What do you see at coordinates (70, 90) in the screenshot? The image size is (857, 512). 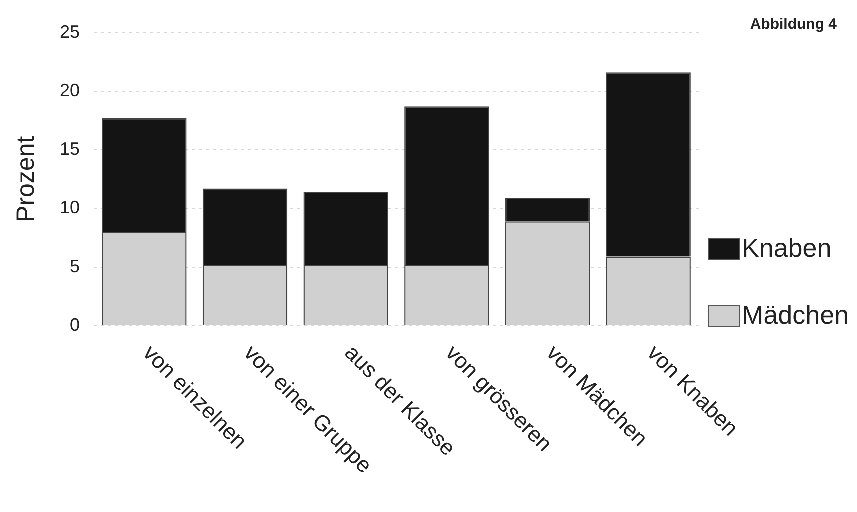 I see `y-tick-label: 20` at bounding box center [70, 90].